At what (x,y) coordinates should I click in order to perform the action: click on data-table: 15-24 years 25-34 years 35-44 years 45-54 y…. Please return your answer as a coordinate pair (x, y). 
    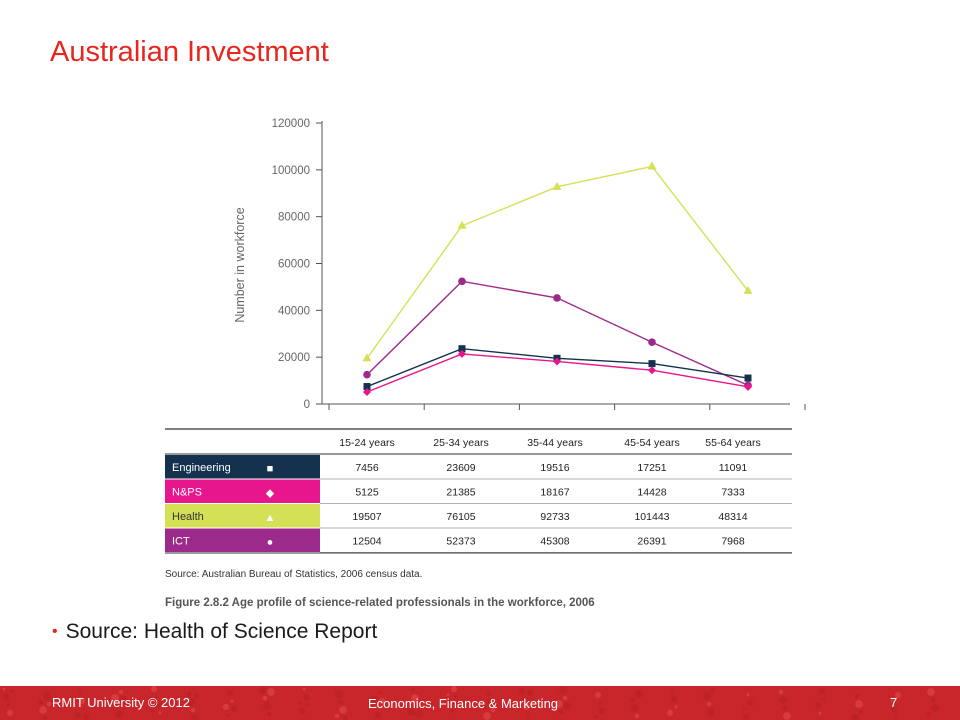
    Looking at the image, I should click on (478, 491).